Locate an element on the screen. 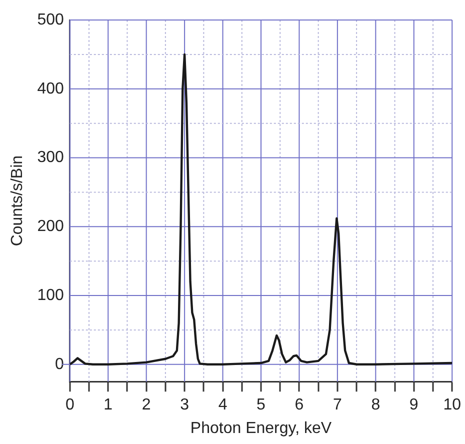 This screenshot has height=444, width=465. x-tick-label: 9 is located at coordinates (413, 405).